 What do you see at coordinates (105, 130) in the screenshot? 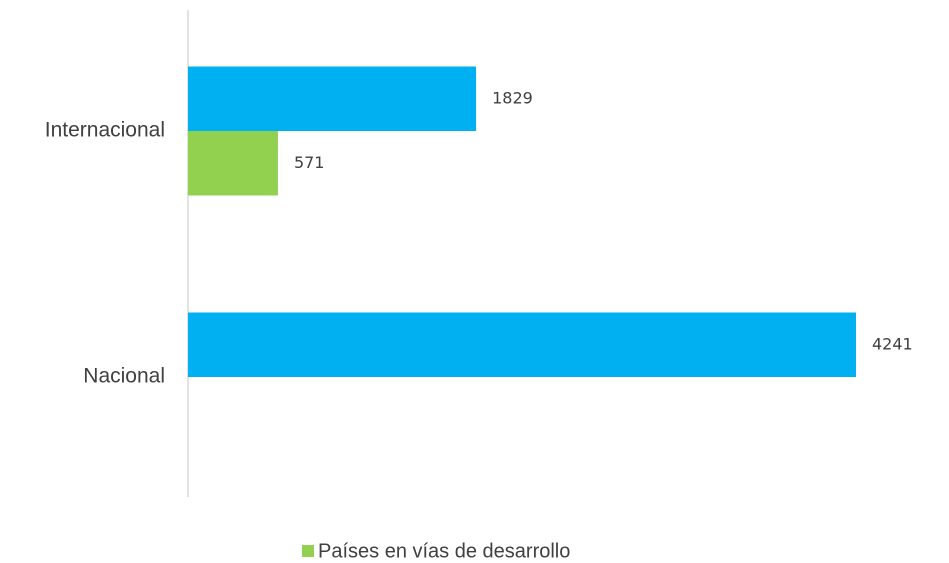
I see `y-tick-label: Internacional` at bounding box center [105, 130].